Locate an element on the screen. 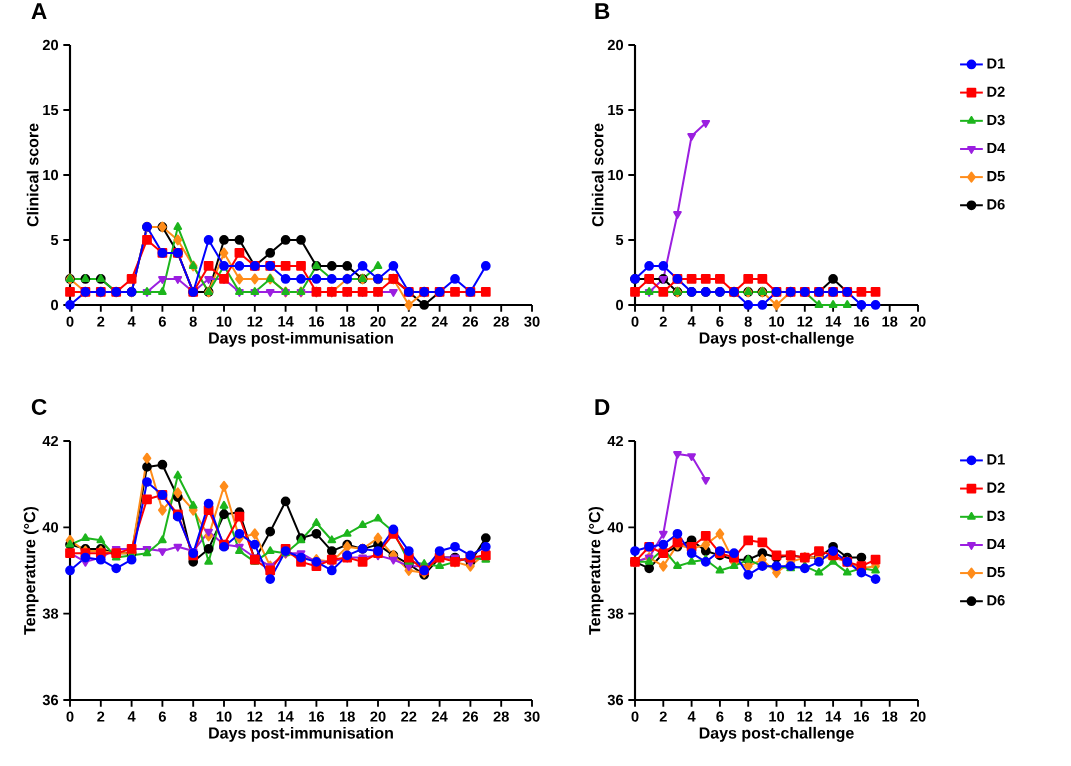 This screenshot has height=766, width=1071. chart-title: A is located at coordinates (39, 11).